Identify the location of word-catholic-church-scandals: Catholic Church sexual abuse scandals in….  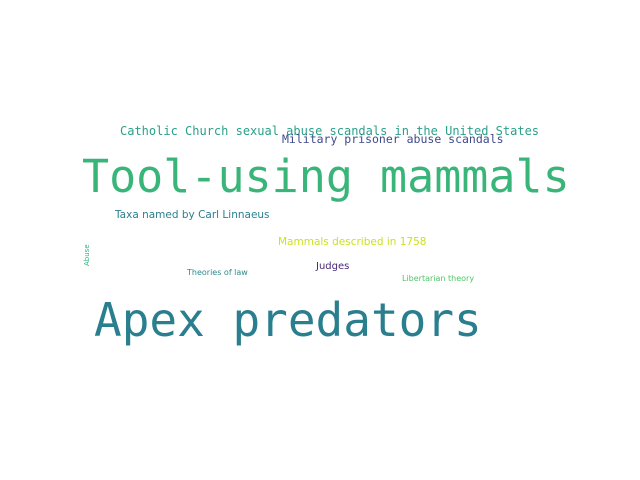
(330, 131).